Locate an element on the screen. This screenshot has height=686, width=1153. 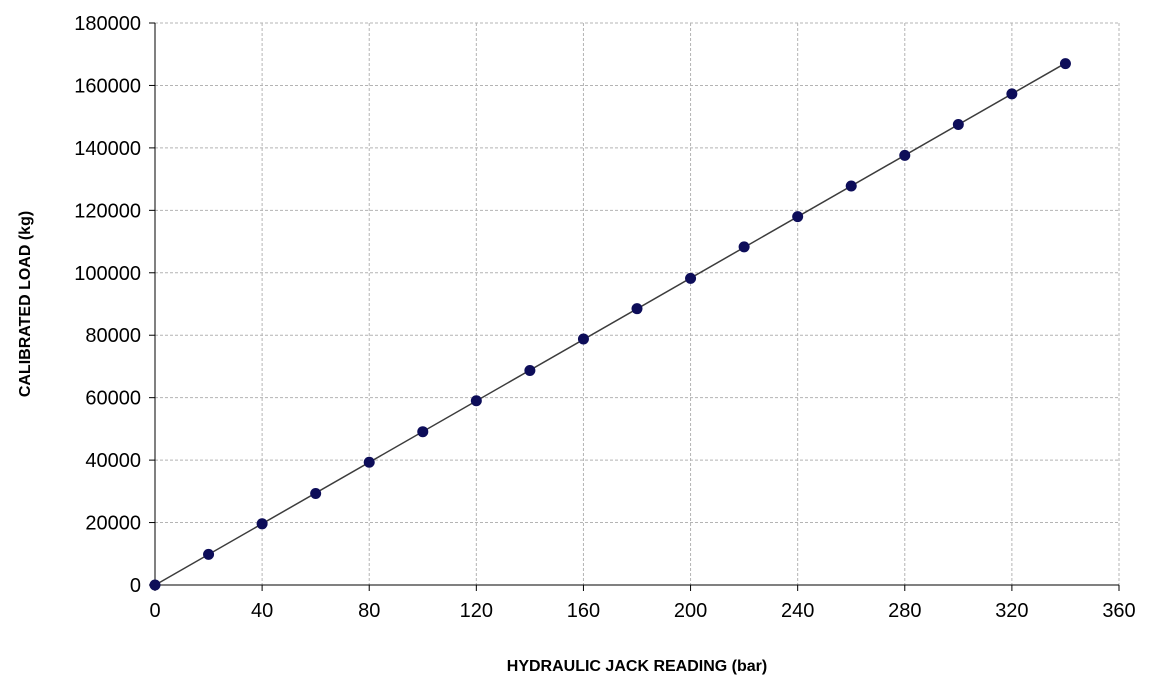
y-tick-label: 120000 is located at coordinates (107, 211).